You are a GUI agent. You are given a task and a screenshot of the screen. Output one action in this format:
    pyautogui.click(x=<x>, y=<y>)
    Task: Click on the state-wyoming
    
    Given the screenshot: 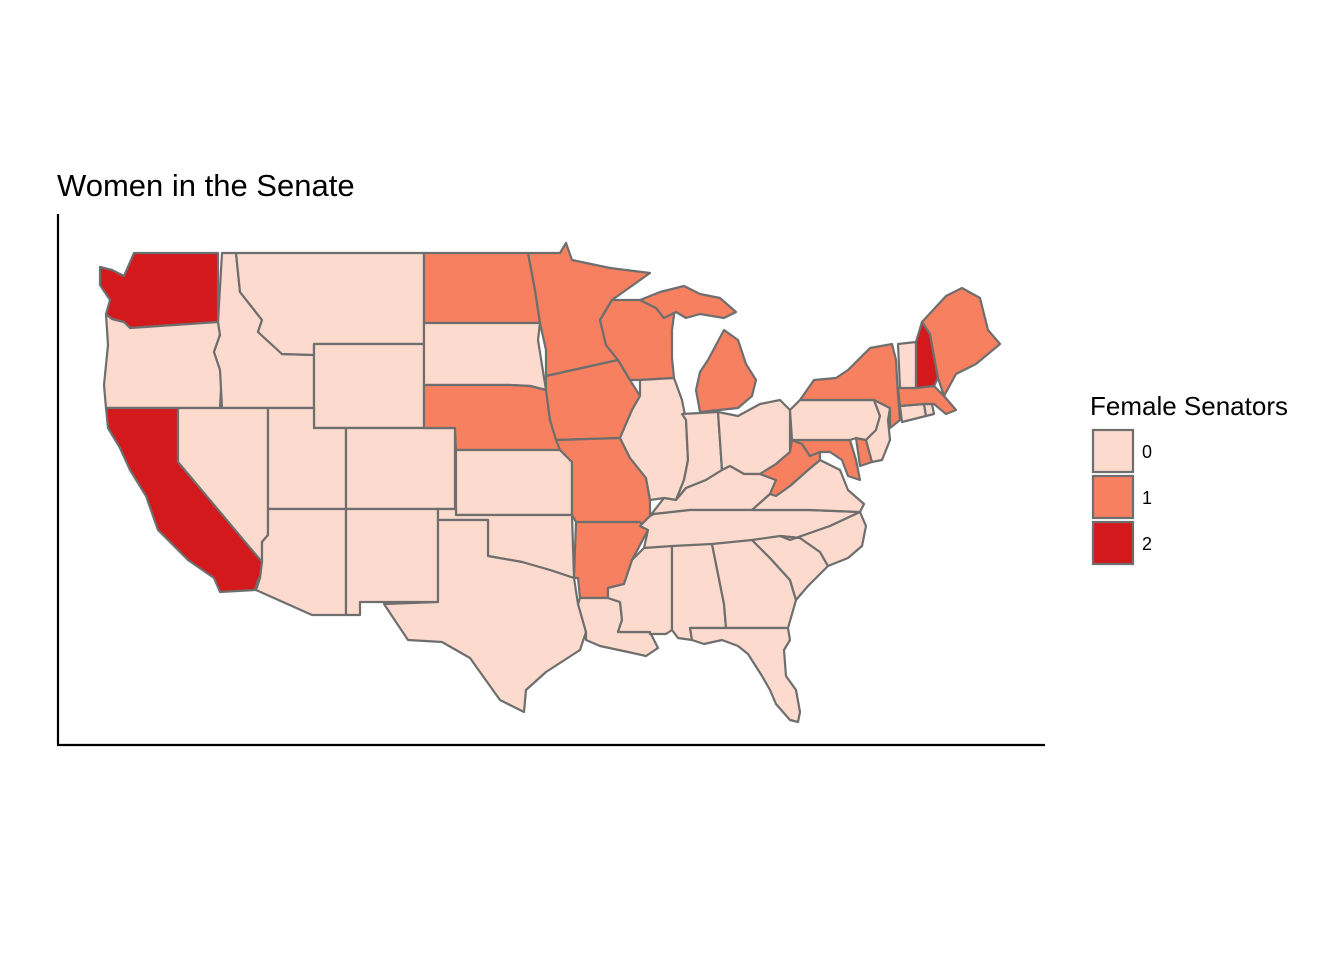 What is the action you would take?
    pyautogui.click(x=369, y=386)
    